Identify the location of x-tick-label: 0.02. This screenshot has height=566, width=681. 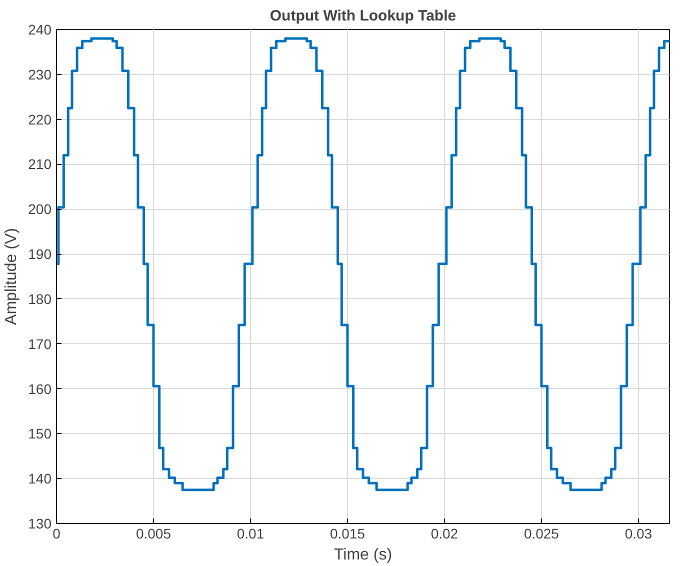
(444, 534).